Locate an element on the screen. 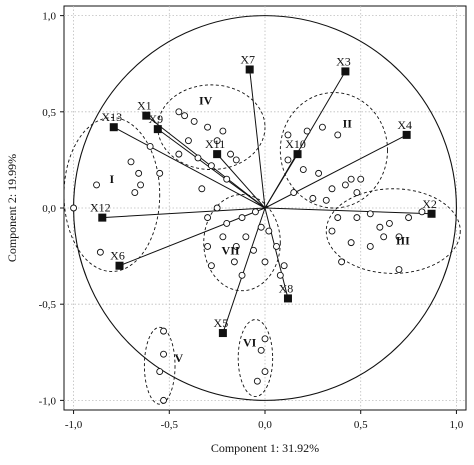 Image resolution: width=474 pixels, height=465 pixels. variable-label-X4: X4 is located at coordinates (404, 125).